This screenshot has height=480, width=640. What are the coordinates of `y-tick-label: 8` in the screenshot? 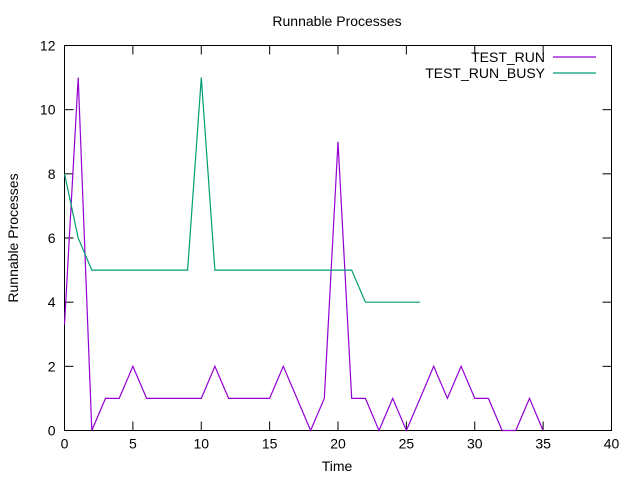 It's located at (52, 174).